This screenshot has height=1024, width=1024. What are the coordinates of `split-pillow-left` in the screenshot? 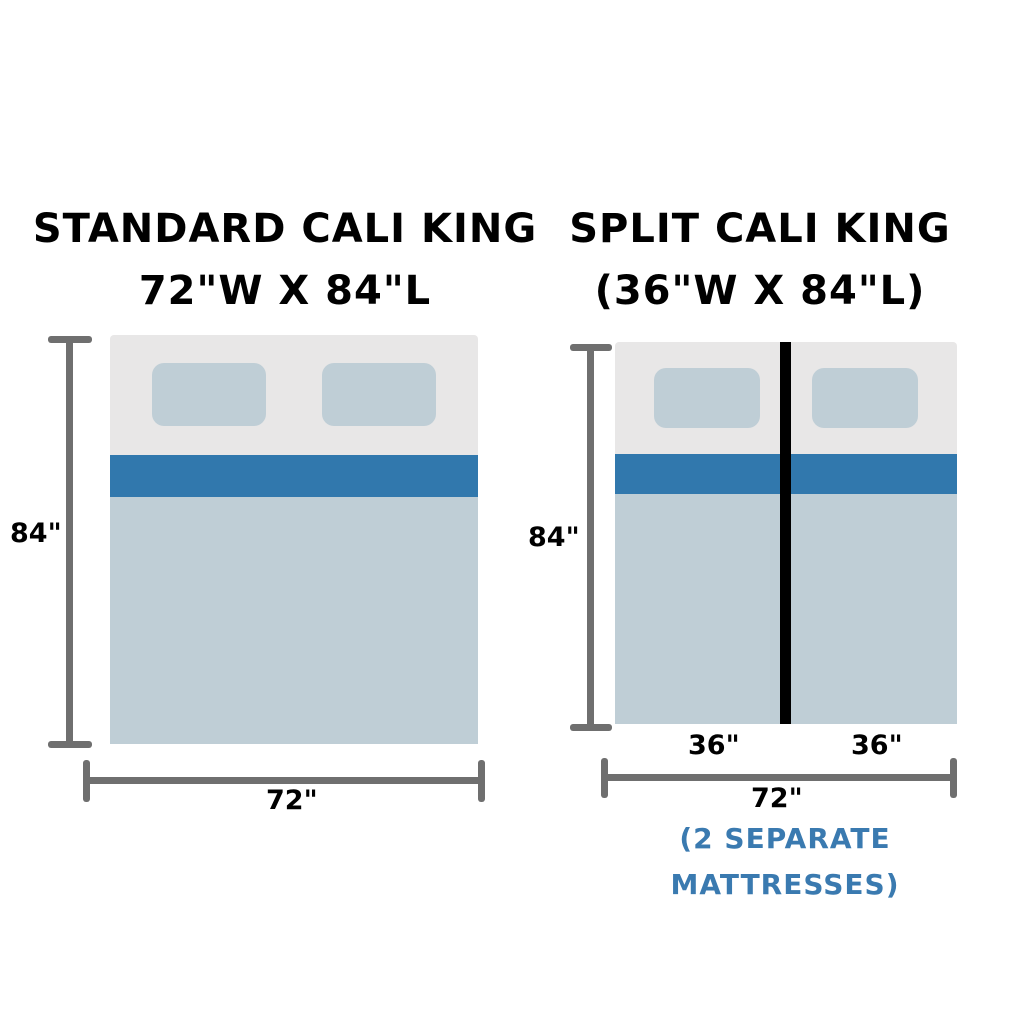 It's located at (707, 398).